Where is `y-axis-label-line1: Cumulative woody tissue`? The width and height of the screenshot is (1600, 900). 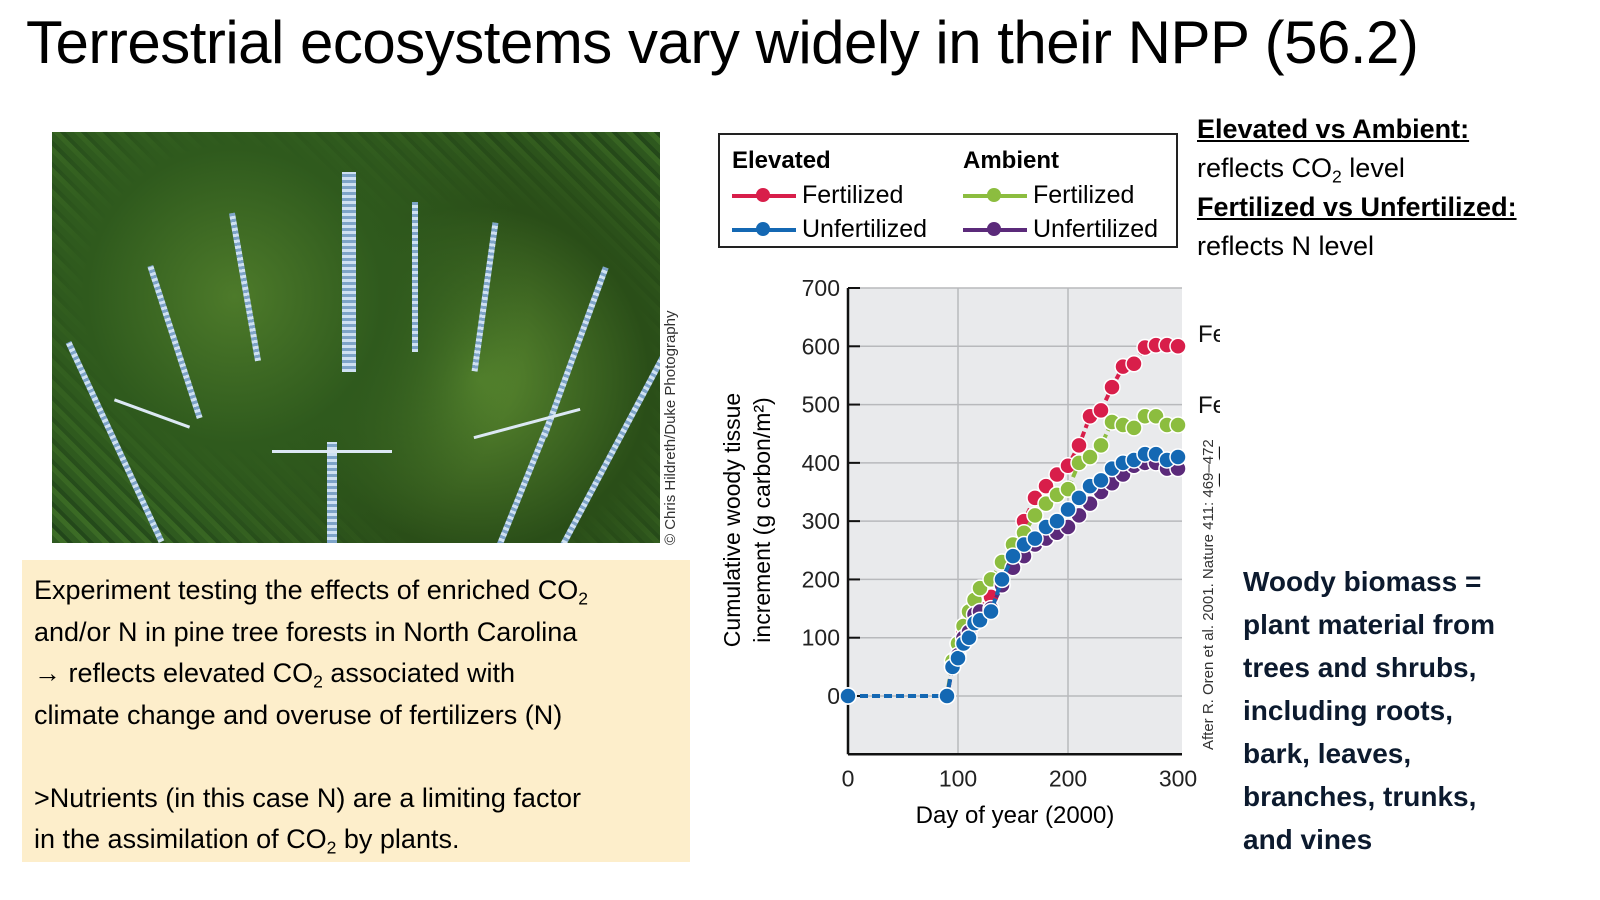
y-axis-label-line1: Cumulative woody tissue is located at coordinates (732, 520).